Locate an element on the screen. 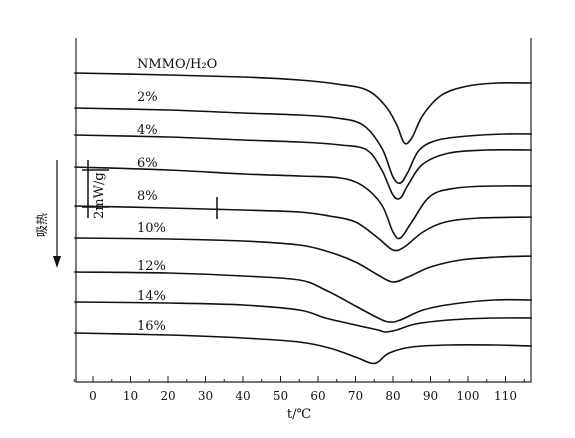 Image resolution: width=575 pixels, height=438 pixels. scale-bar-label: 2mW/g is located at coordinates (99, 195).